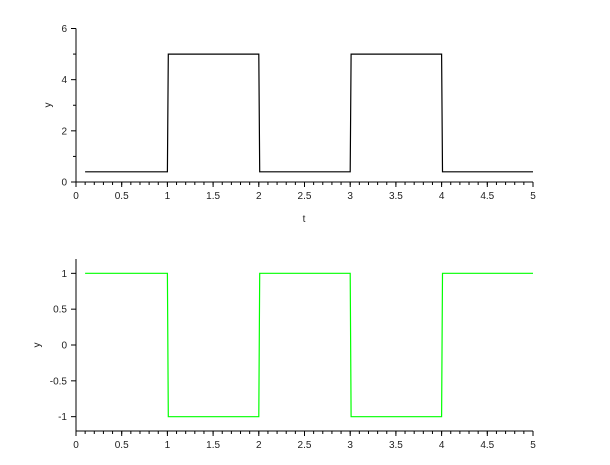 The height and width of the screenshot is (465, 610). I want to click on y-tick-label: -0.5, so click(59, 381).